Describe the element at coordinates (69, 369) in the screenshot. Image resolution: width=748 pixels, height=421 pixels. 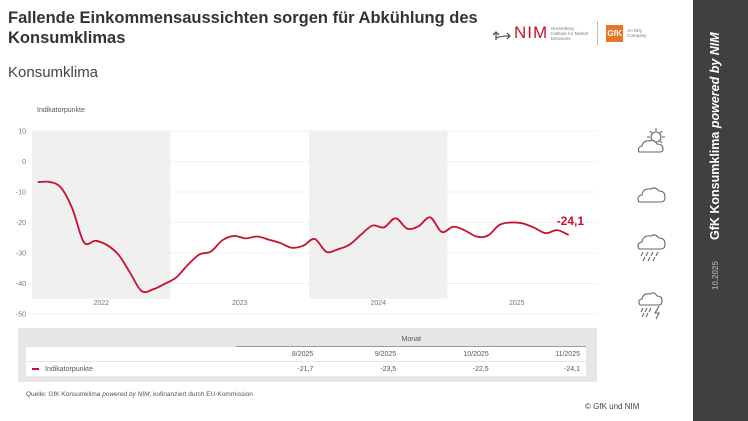
I see `row-label-text: Indikatorpunkte` at that location.